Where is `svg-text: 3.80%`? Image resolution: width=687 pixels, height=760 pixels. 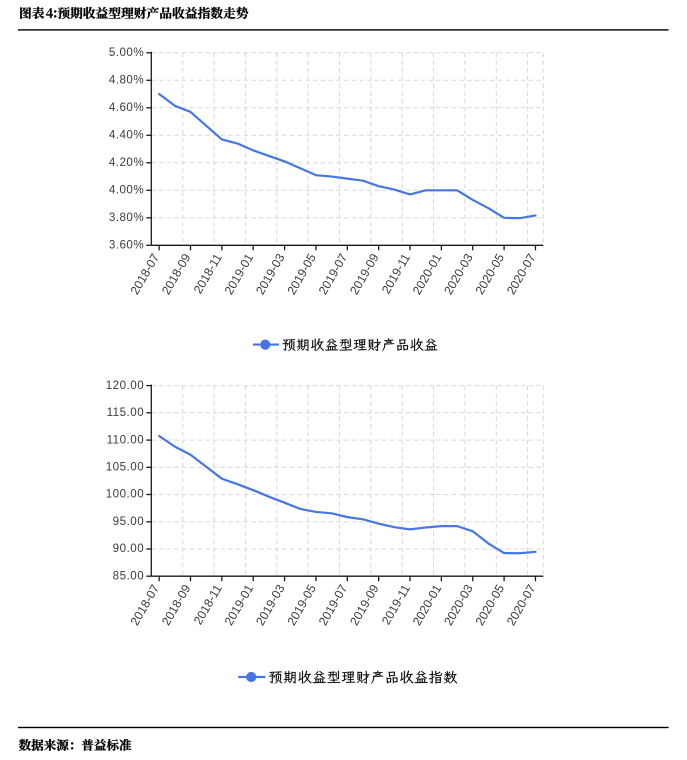
svg-text: 3.80% is located at coordinates (126, 217).